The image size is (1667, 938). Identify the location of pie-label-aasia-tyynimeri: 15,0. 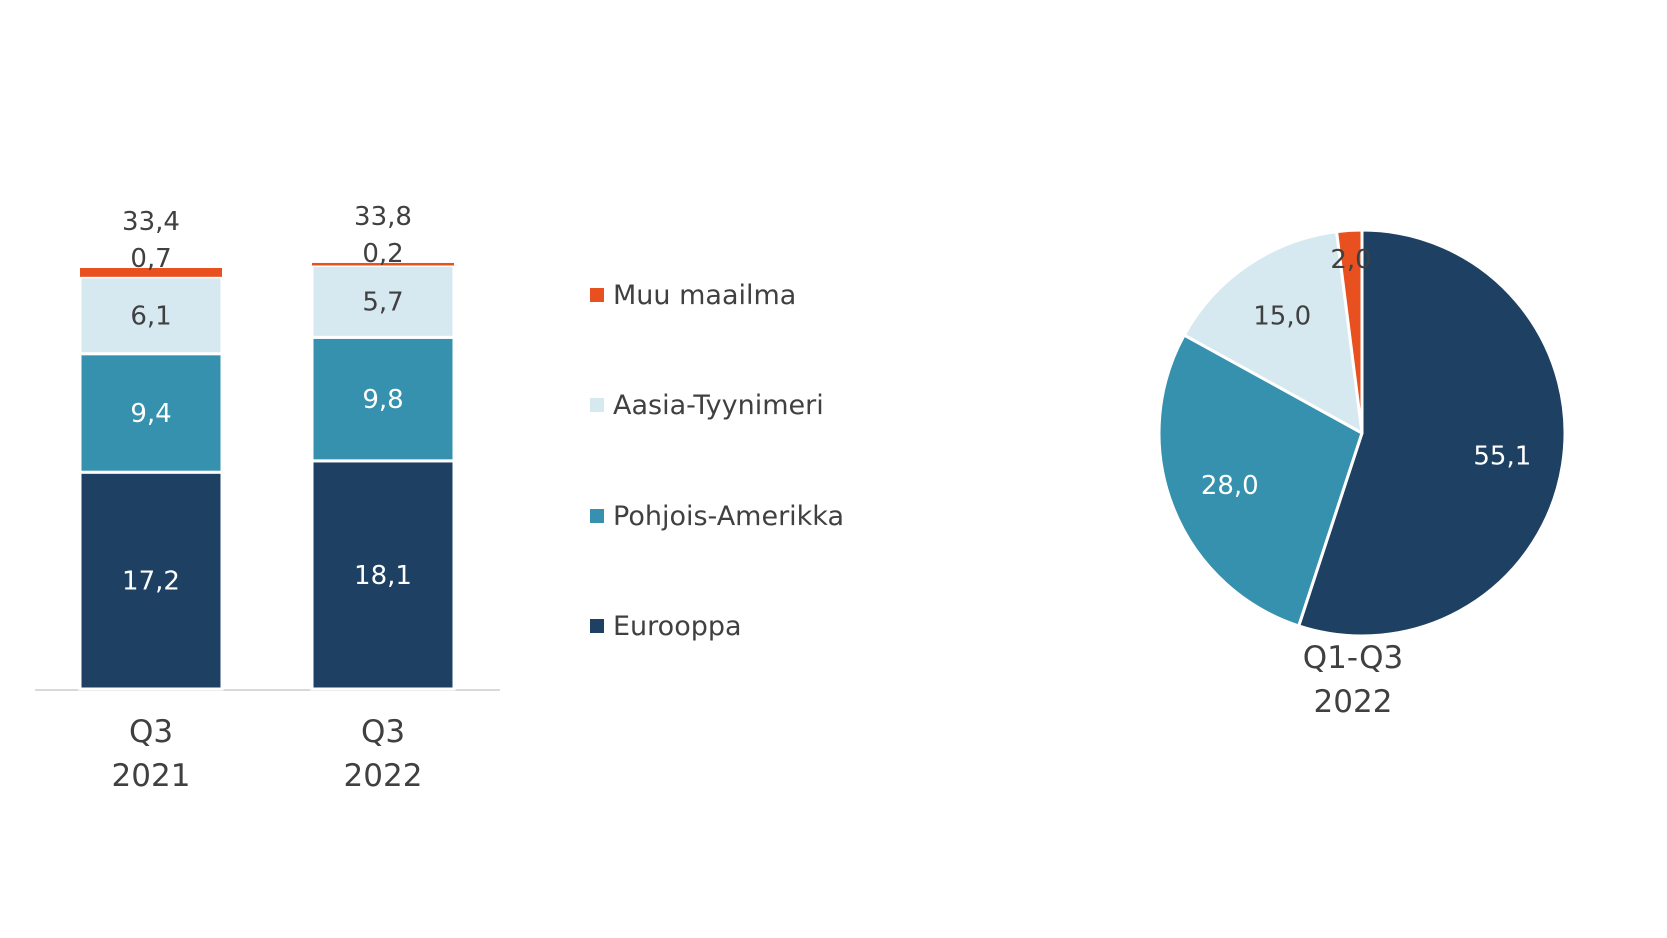
(1282, 316).